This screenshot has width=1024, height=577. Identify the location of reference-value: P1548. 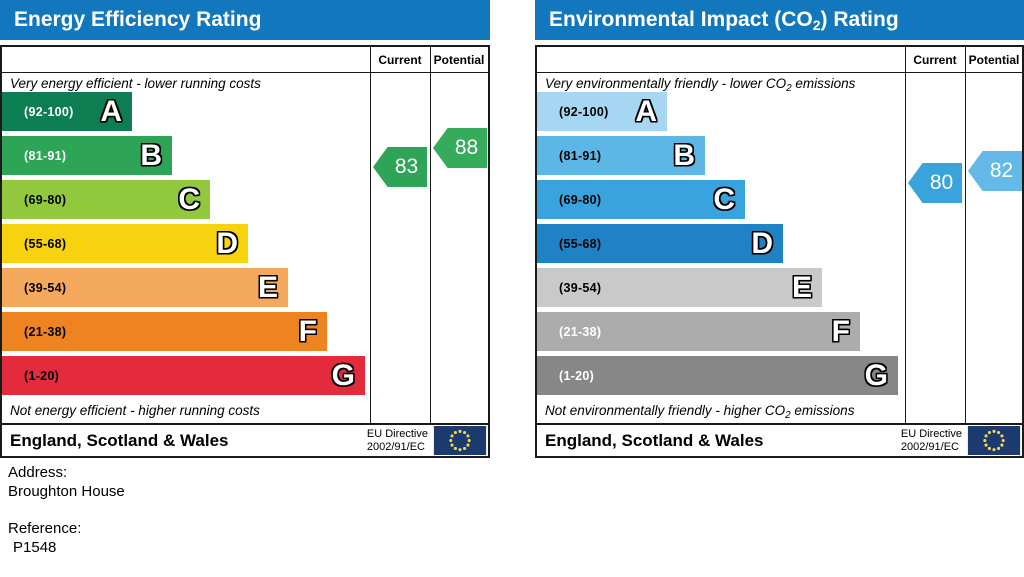
(35, 547).